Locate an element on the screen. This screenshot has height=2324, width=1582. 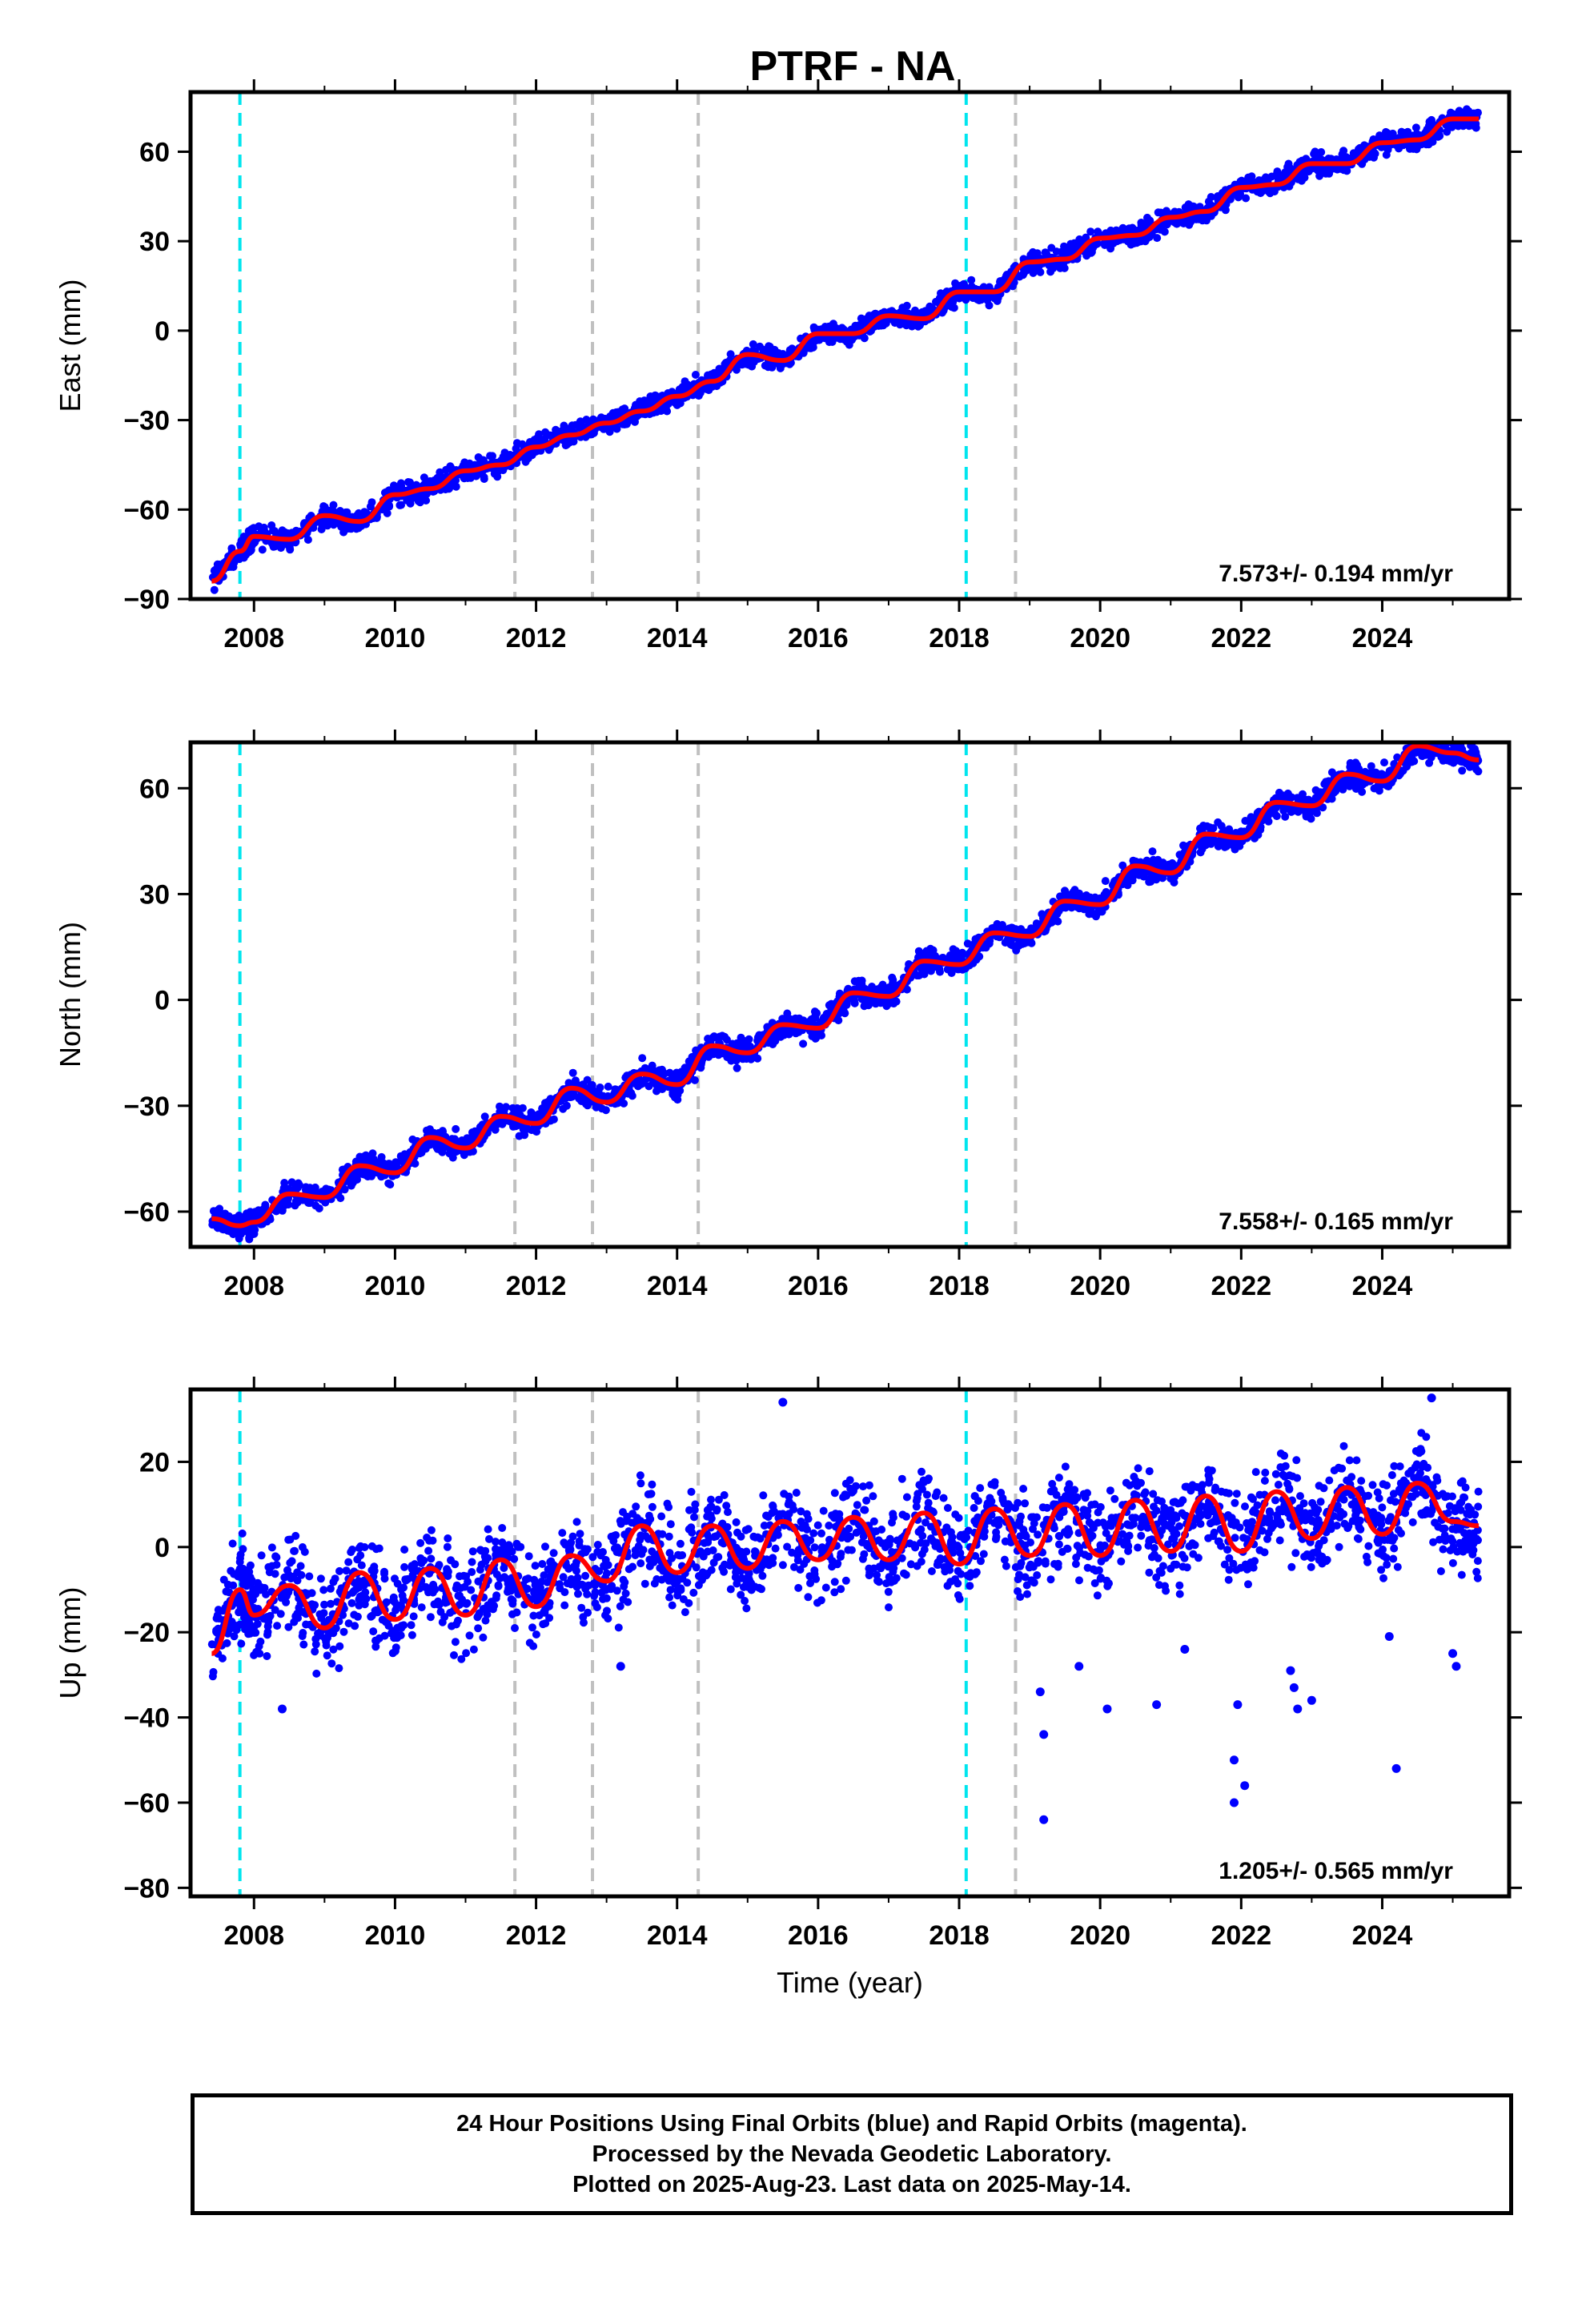
y-tick-label: 30 is located at coordinates (154, 894).